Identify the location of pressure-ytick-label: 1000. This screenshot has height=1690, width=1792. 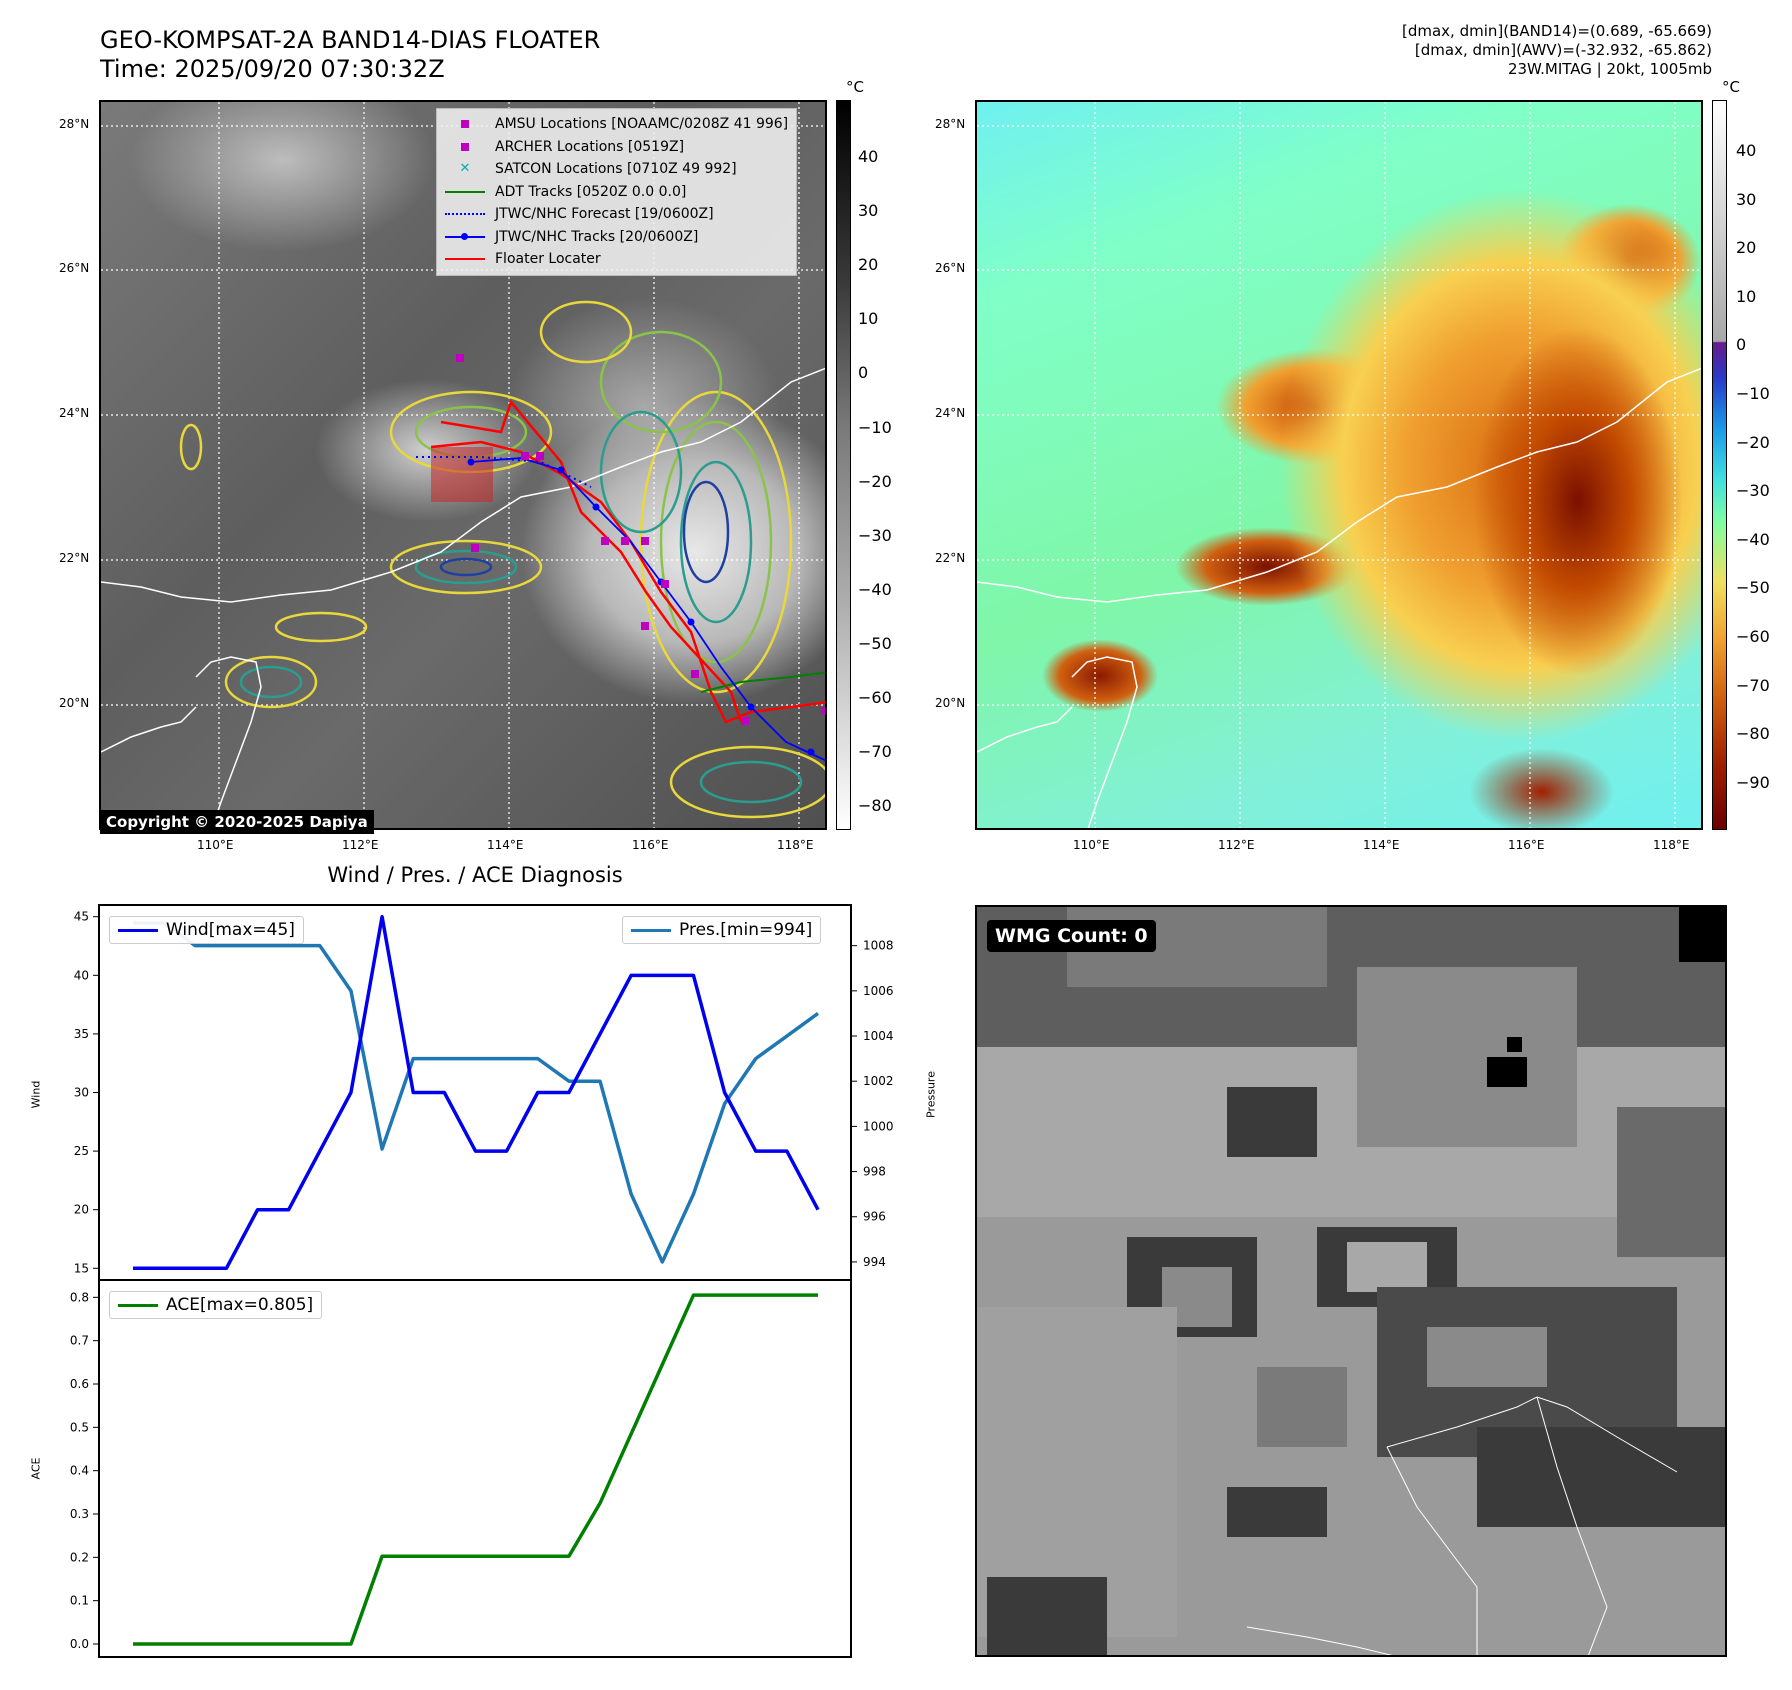
(878, 1126).